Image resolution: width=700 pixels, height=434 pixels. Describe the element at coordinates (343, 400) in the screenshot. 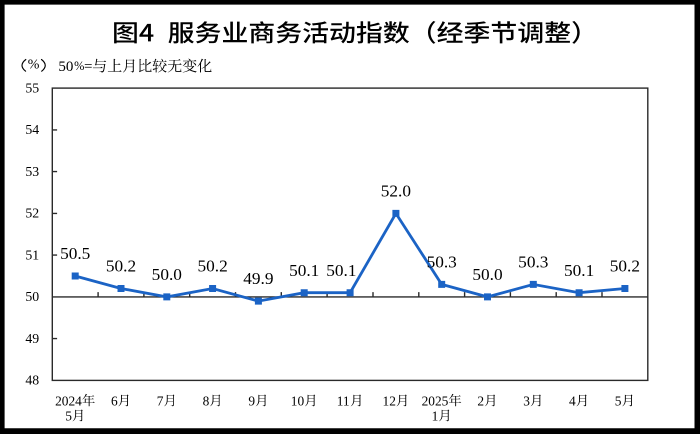

I see `svg-text: 11` at that location.